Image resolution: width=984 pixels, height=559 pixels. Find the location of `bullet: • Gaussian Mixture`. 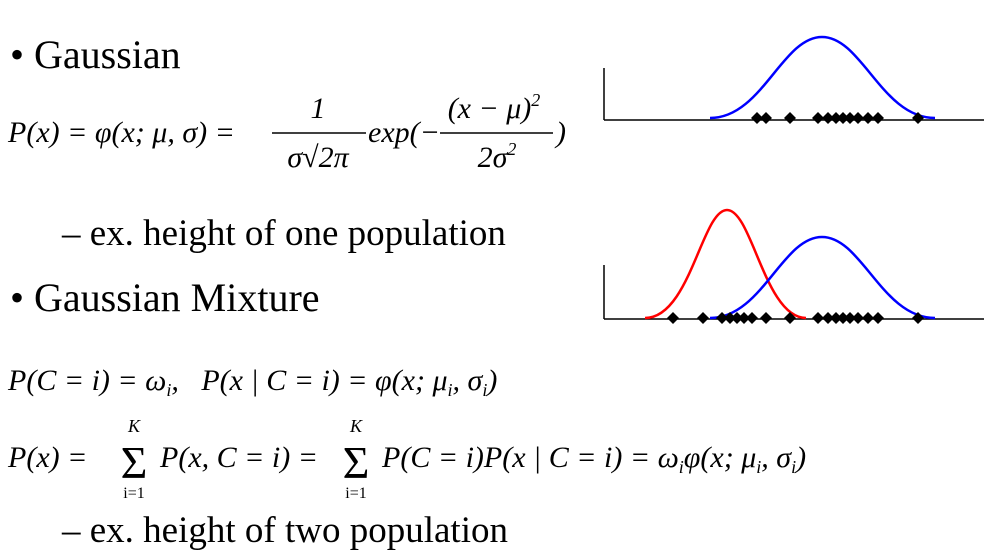

bullet: • Gaussian Mixture is located at coordinates (165, 297).